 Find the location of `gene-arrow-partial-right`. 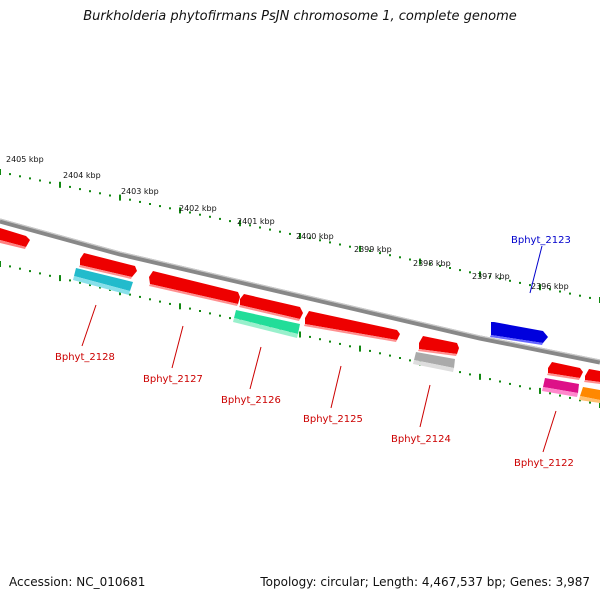

gene-arrow-partial-right is located at coordinates (592, 376).